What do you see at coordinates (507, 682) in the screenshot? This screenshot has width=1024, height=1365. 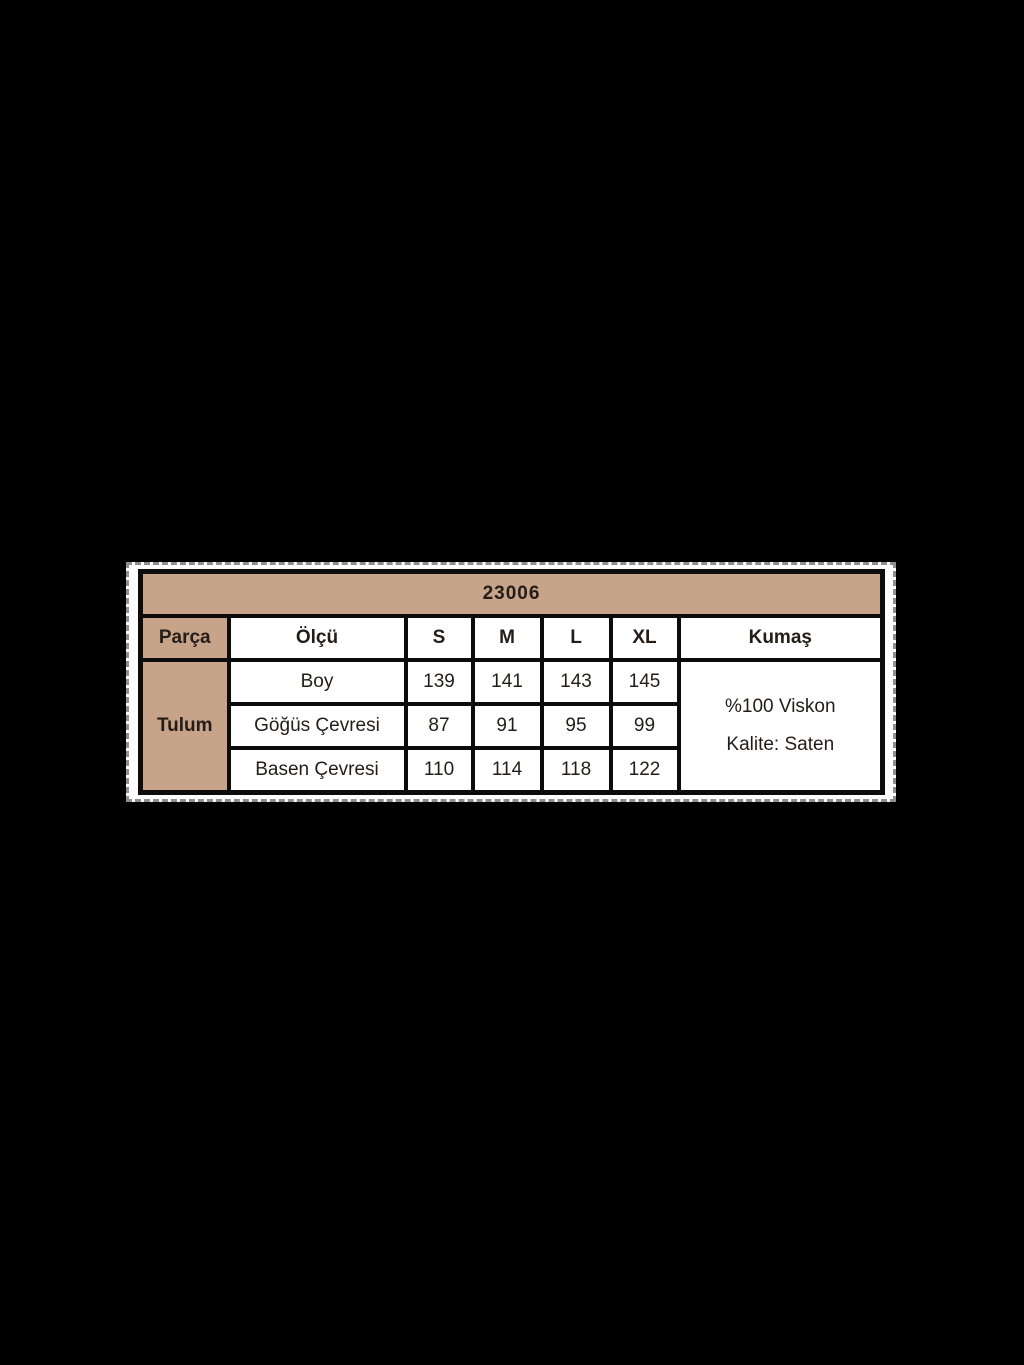 I see `value-boy-m: 141` at bounding box center [507, 682].